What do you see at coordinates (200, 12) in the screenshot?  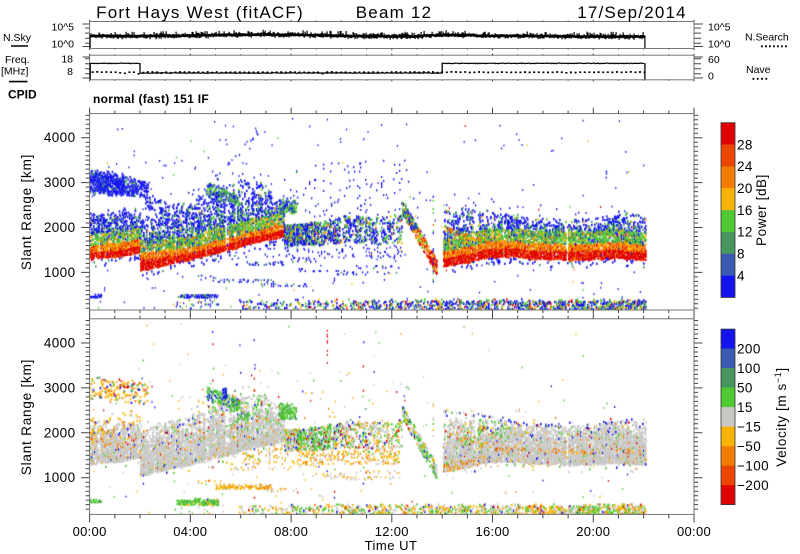 I see `svg-text: Fort Hays West (fitACF)` at bounding box center [200, 12].